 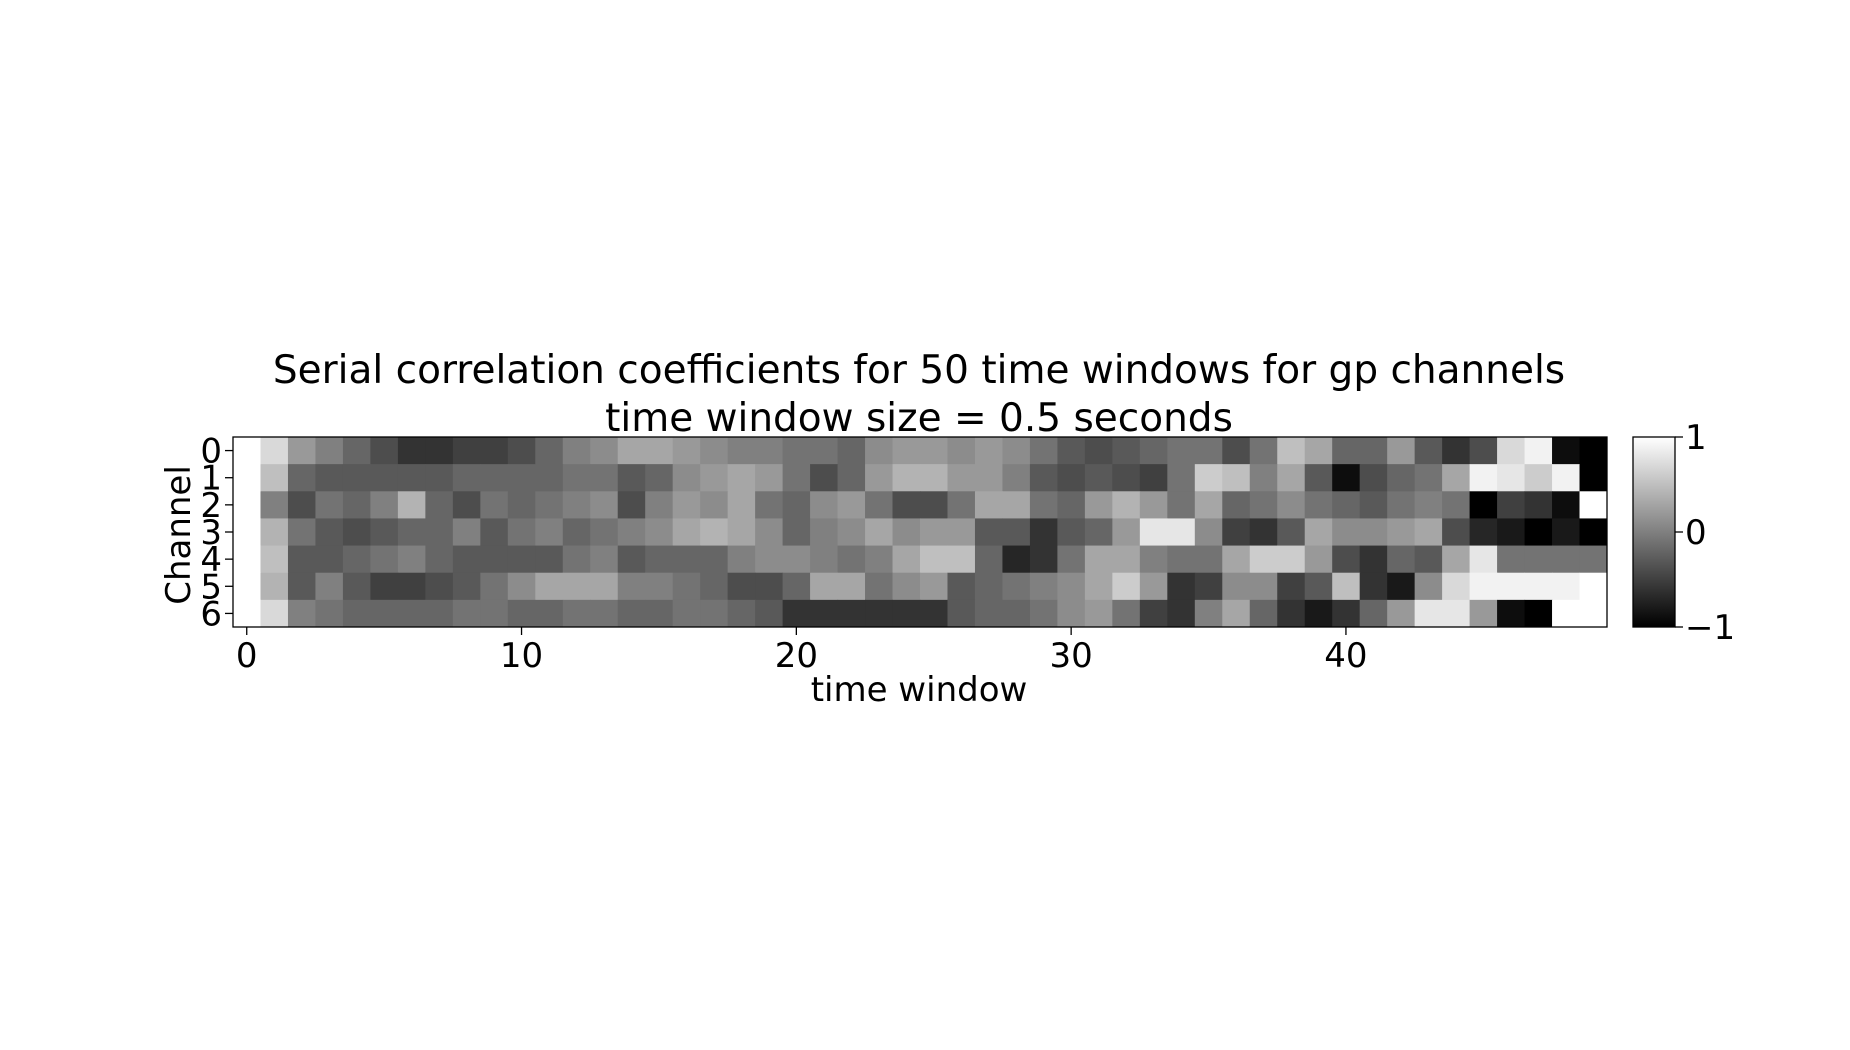 I want to click on colorbar-gradient, so click(x=1654, y=532).